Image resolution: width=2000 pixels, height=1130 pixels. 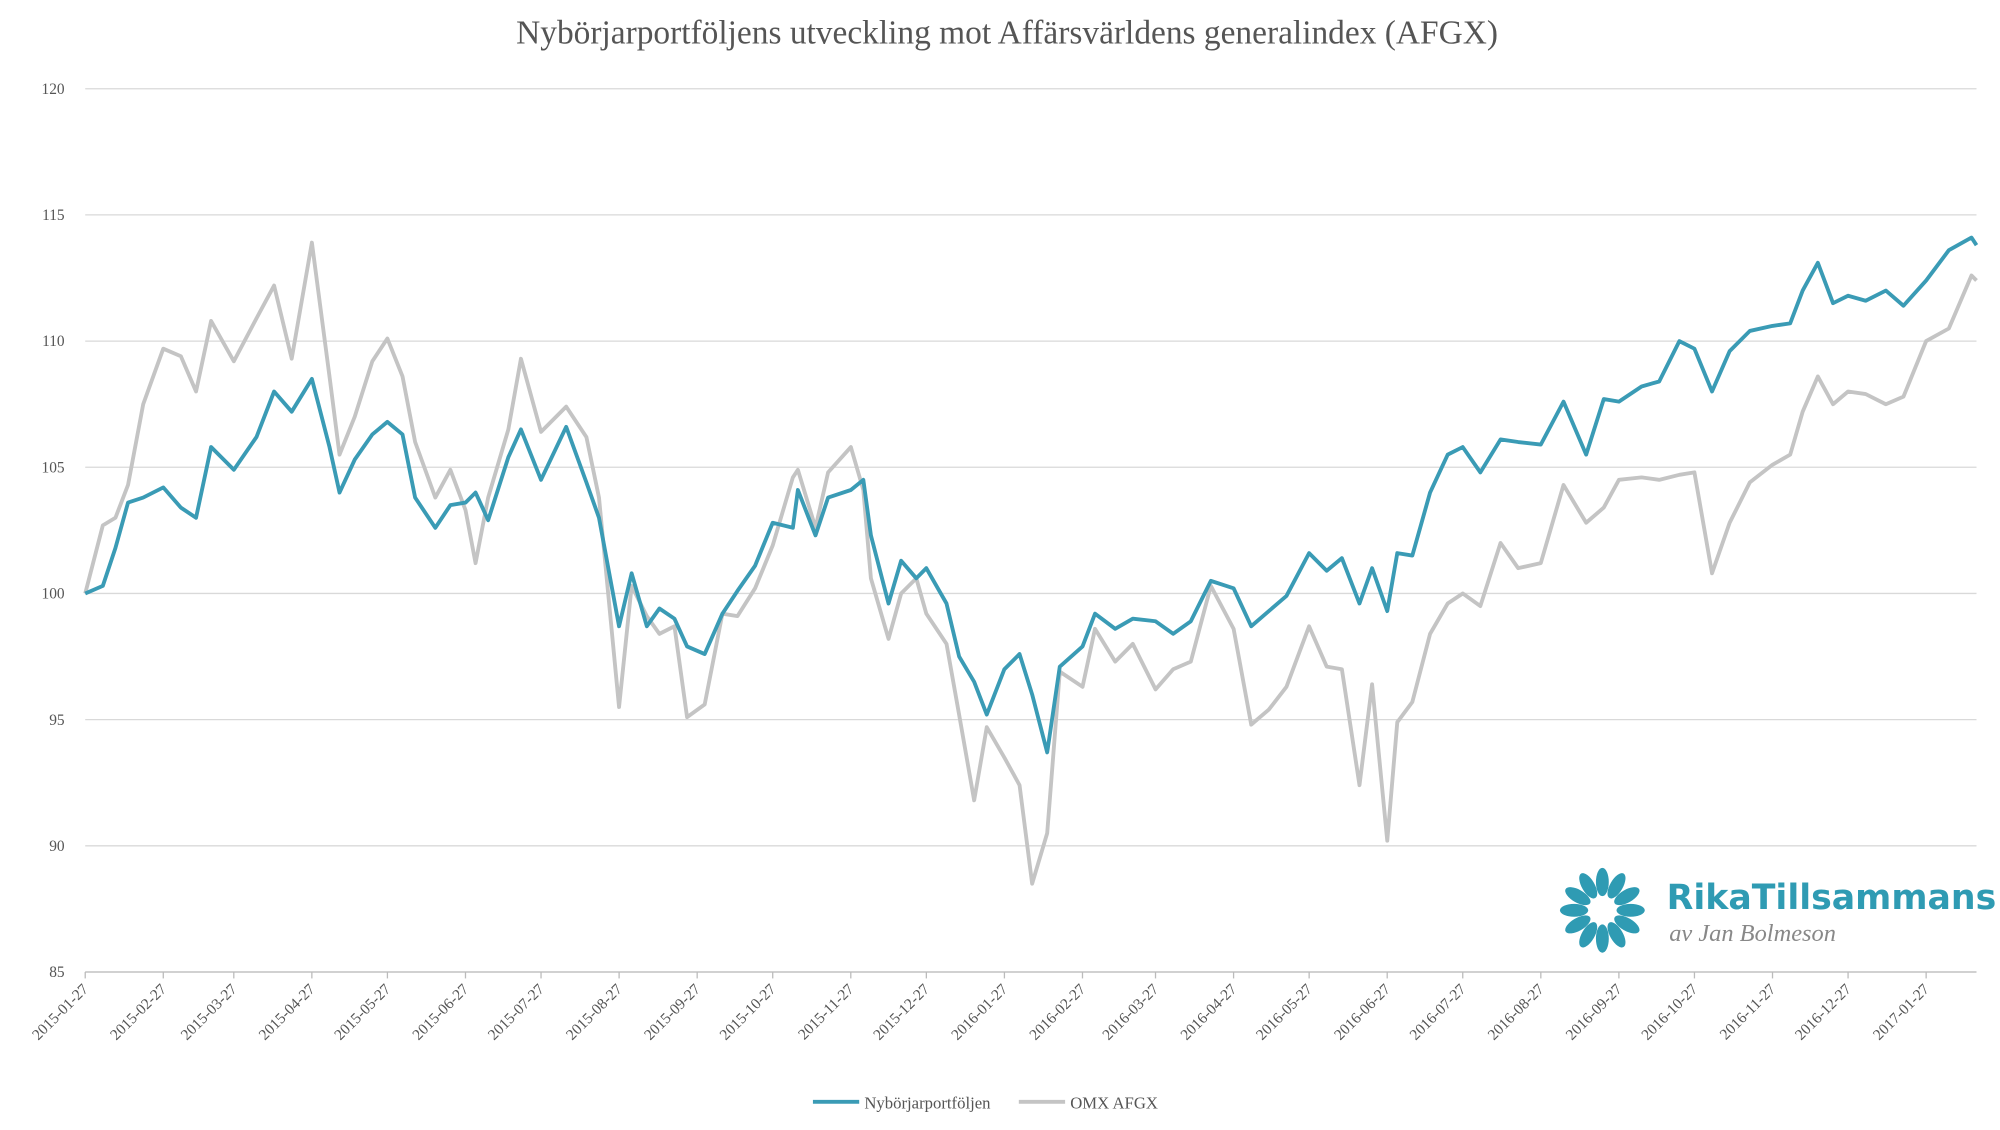 What do you see at coordinates (57, 720) in the screenshot?
I see `y-tick-label: 95` at bounding box center [57, 720].